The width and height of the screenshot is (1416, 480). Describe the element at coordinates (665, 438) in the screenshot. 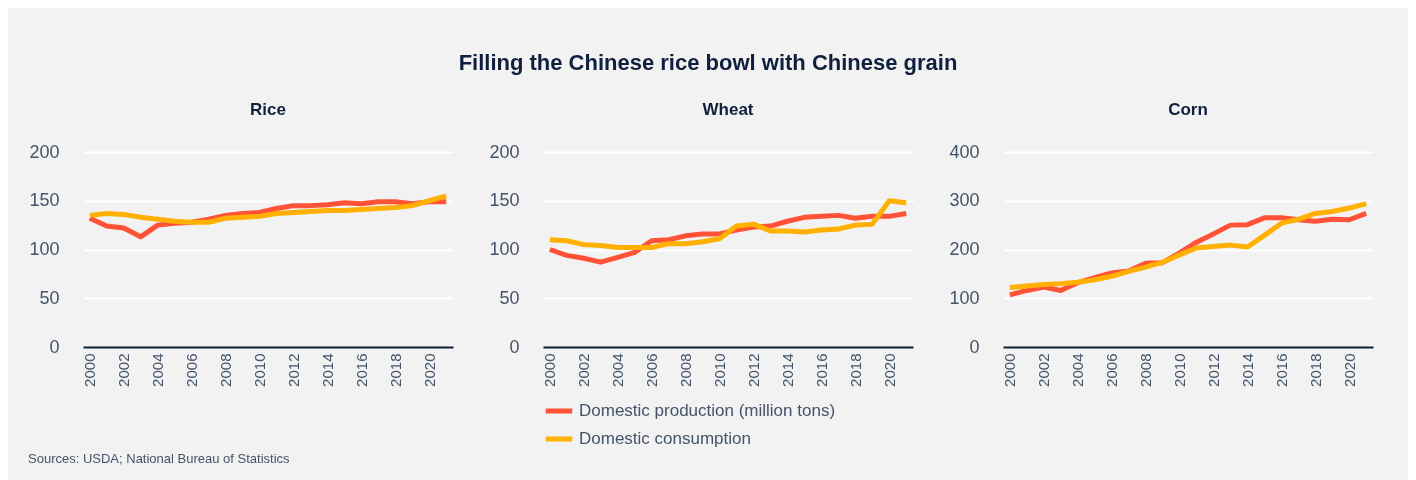

I see `legend-label: Domestic consumption` at that location.